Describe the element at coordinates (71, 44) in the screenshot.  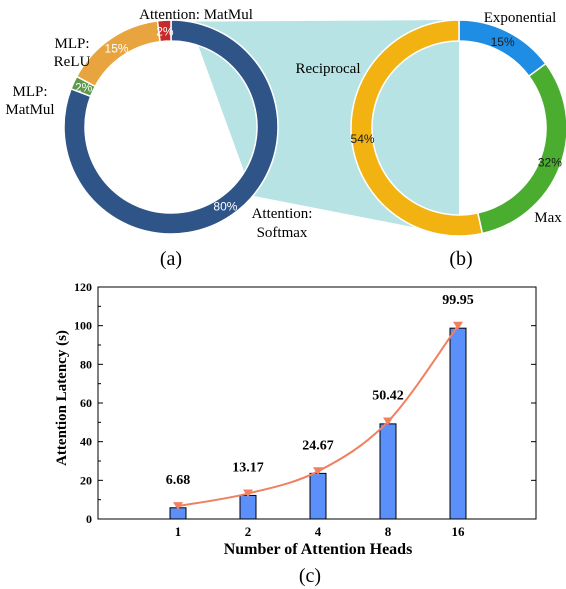
I see `slice-label-mlp-relu-1: MLP:` at that location.